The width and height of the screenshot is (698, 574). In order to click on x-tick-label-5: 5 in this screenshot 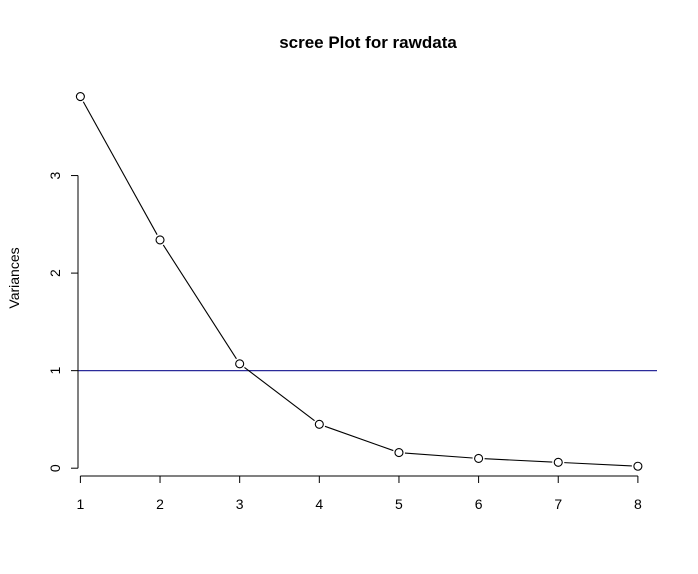, I will do `click(399, 504)`.